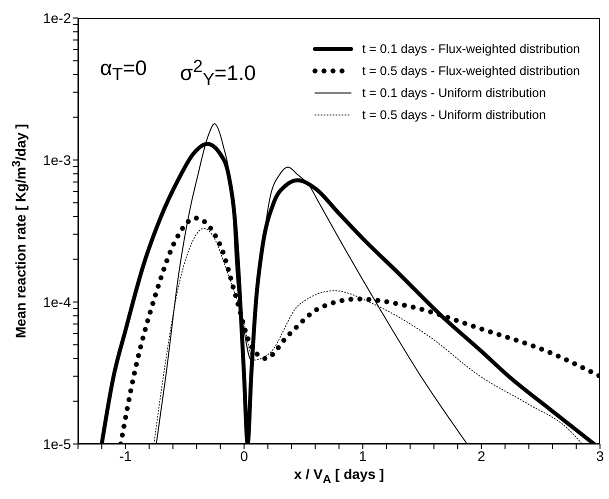 Image resolution: width=609 pixels, height=499 pixels. Describe the element at coordinates (454, 115) in the screenshot. I see `legend-label: t = 0.5 days - Uniform distribution` at that location.